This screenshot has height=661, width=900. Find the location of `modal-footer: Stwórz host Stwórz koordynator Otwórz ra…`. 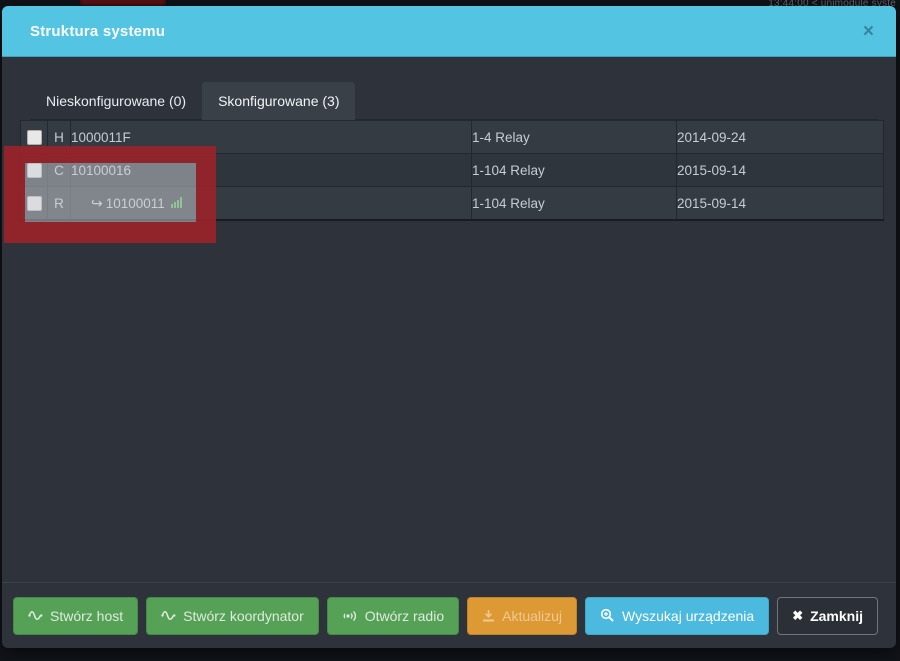

modal-footer: Stwórz host Stwórz koordynator Otwórz ra… is located at coordinates (449, 615).